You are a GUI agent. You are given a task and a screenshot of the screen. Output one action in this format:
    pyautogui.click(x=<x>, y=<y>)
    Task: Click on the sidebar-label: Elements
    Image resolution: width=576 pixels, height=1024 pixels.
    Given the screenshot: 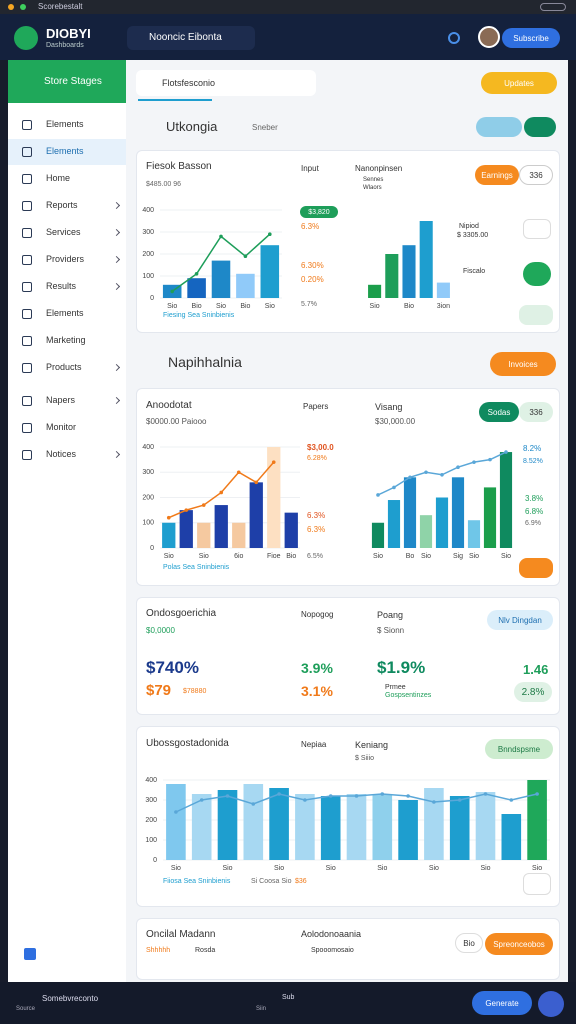 What is the action you would take?
    pyautogui.click(x=65, y=313)
    